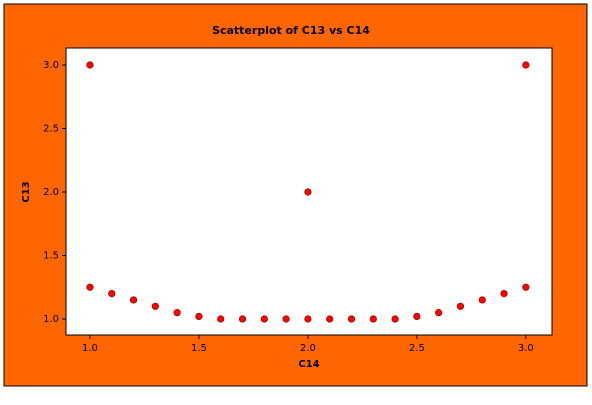  I want to click on y-tick-label: 2.5, so click(51, 129).